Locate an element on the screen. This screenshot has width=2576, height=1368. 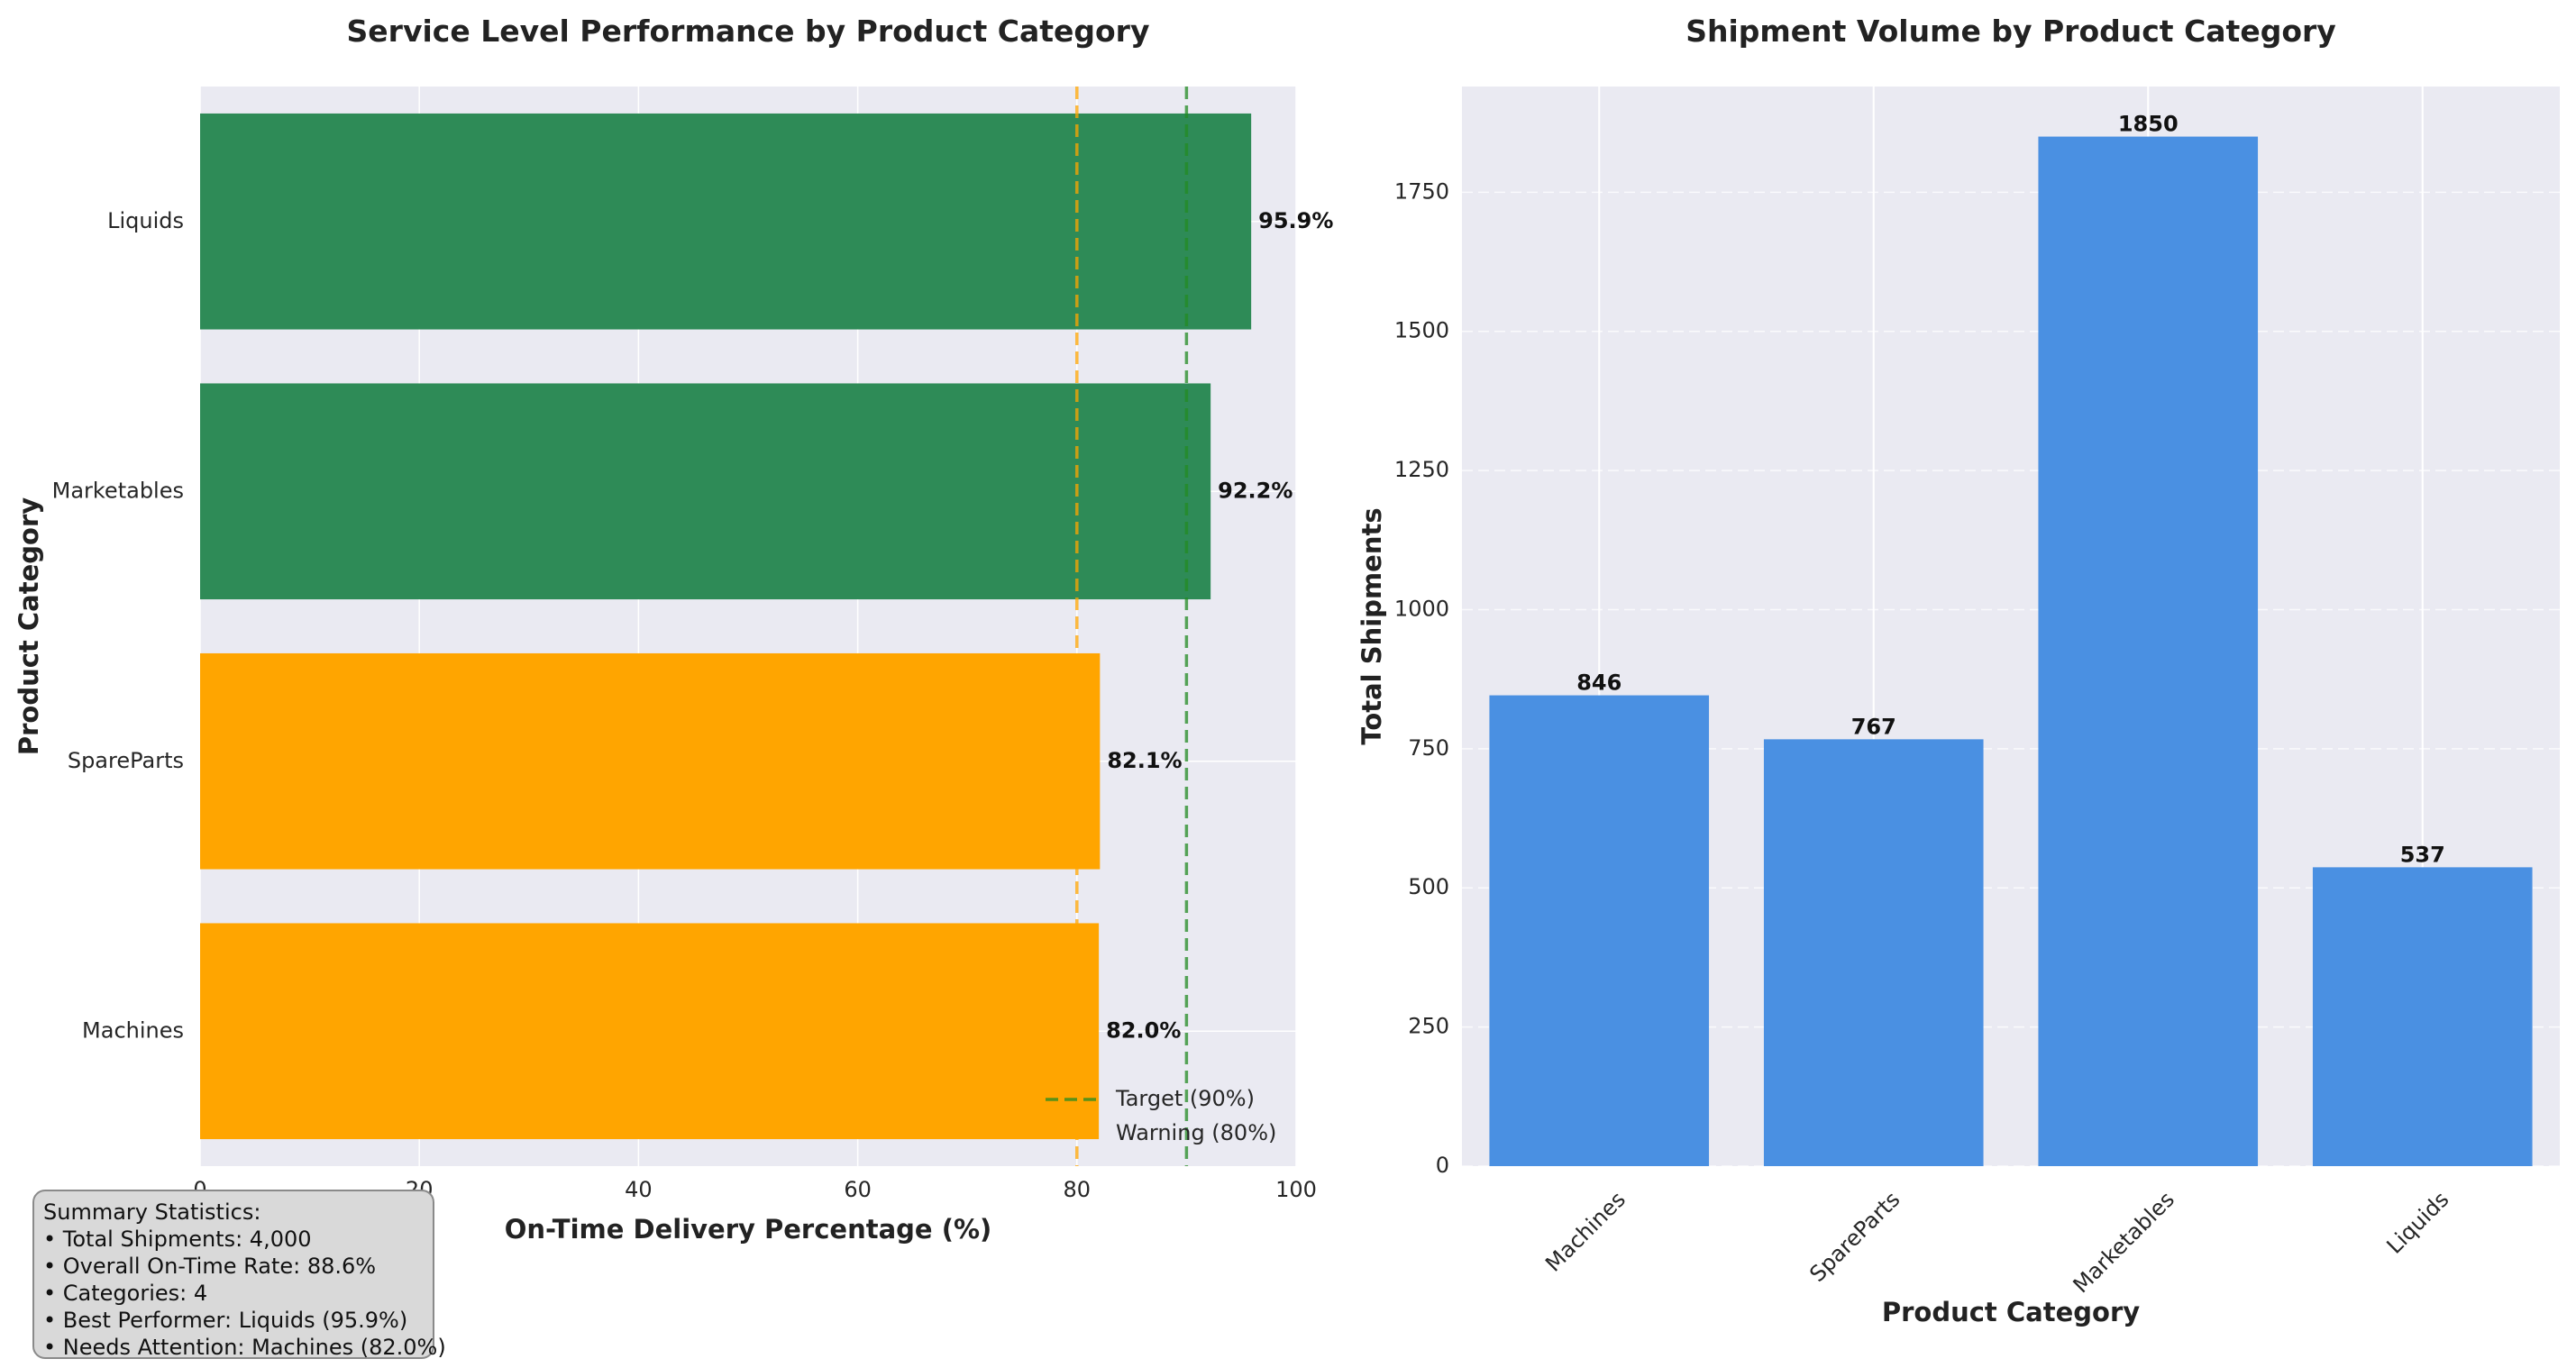
value-labels: 82.0% 82.1% 92.2% 95.9% is located at coordinates (1219, 626).